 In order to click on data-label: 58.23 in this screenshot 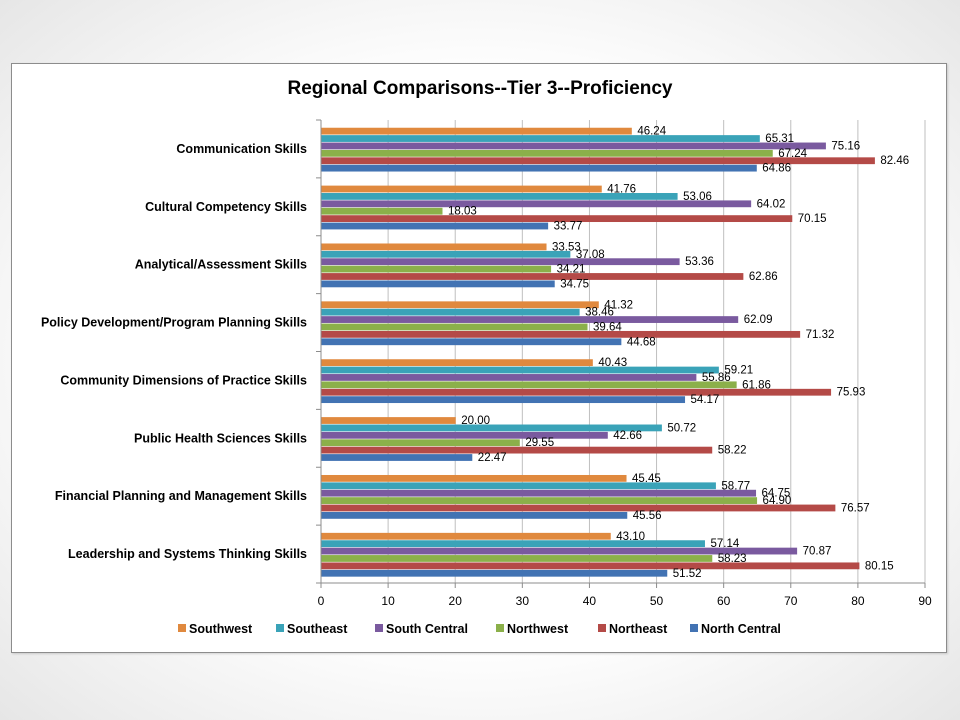, I will do `click(732, 559)`.